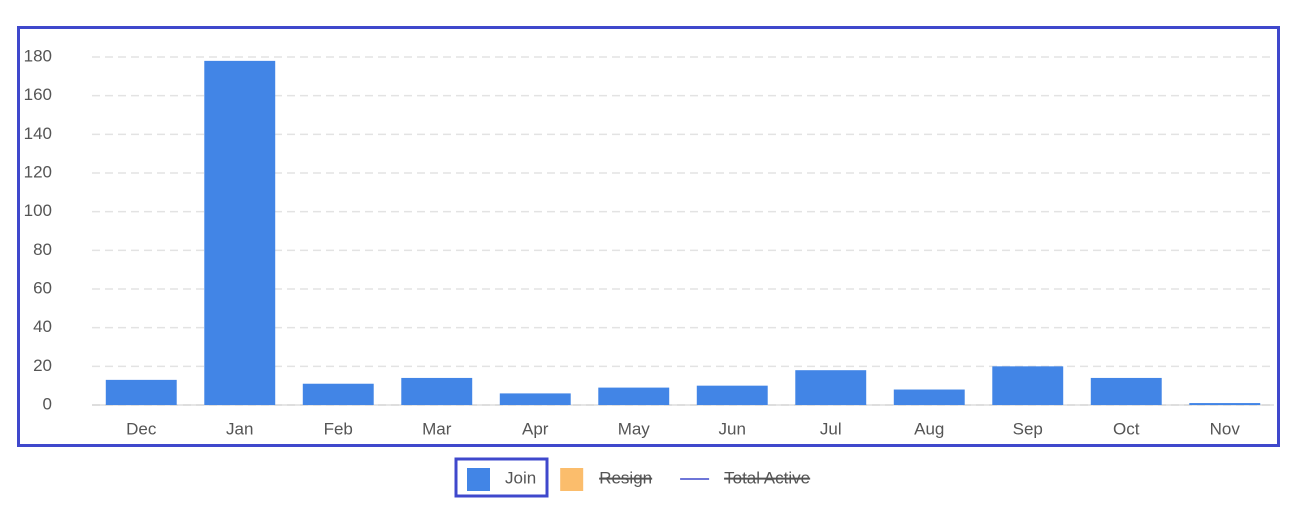 The image size is (1294, 505). I want to click on x-tick-label: Dec, so click(141, 428).